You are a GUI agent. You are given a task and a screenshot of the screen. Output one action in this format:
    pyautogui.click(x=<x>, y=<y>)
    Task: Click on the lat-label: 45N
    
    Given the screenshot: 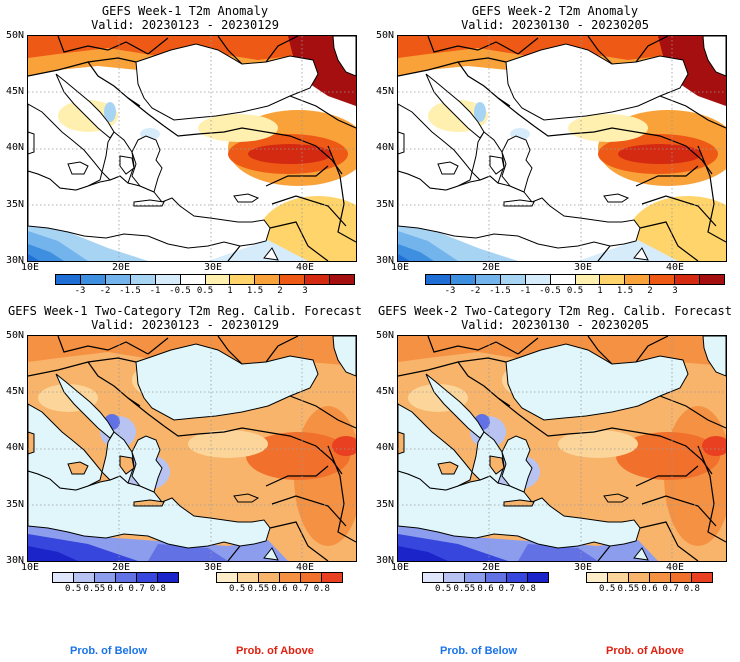 What is the action you would take?
    pyautogui.click(x=384, y=91)
    